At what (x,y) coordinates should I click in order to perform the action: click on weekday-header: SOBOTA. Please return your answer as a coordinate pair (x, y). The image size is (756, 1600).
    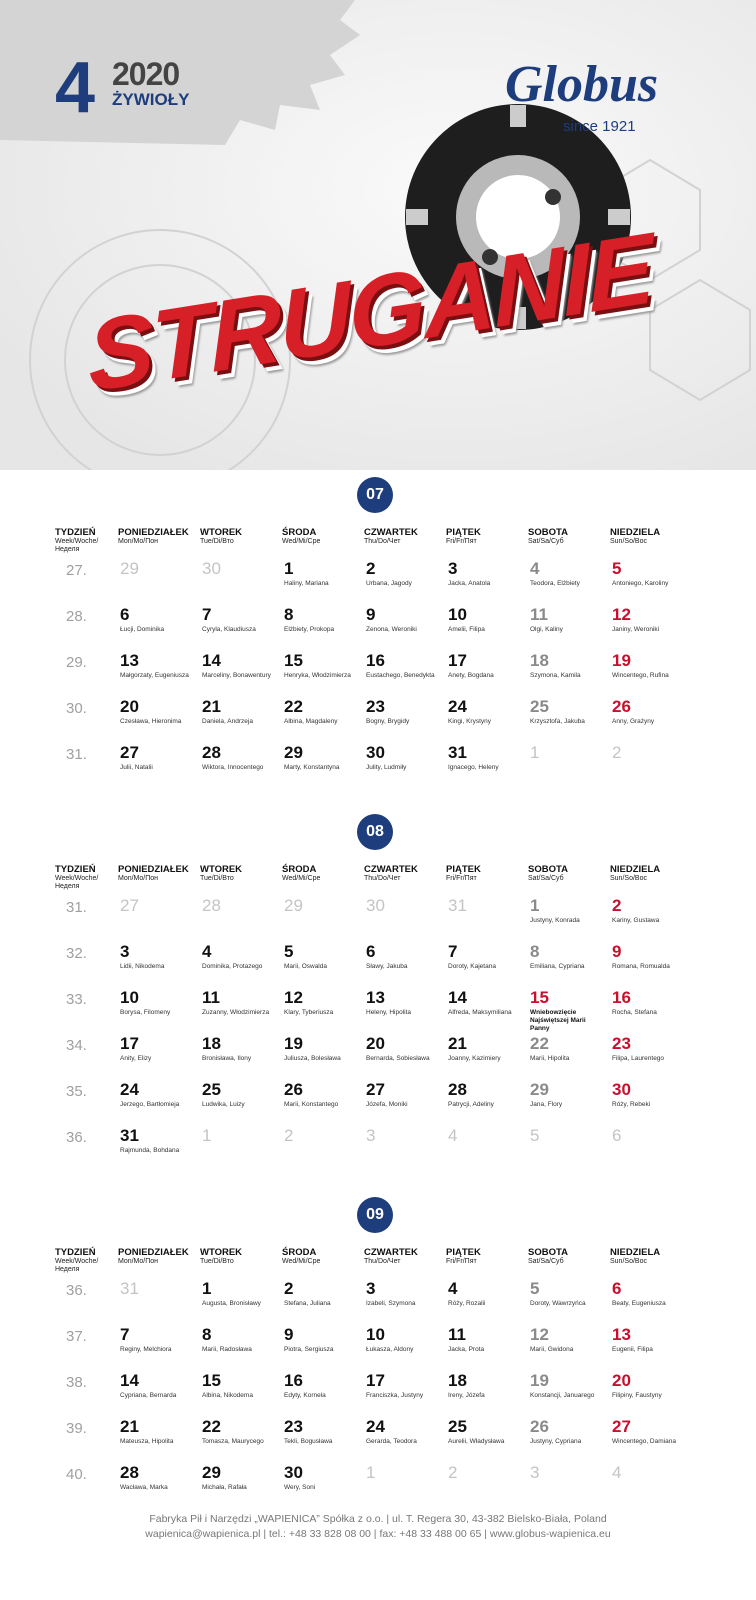
    Looking at the image, I should click on (548, 532).